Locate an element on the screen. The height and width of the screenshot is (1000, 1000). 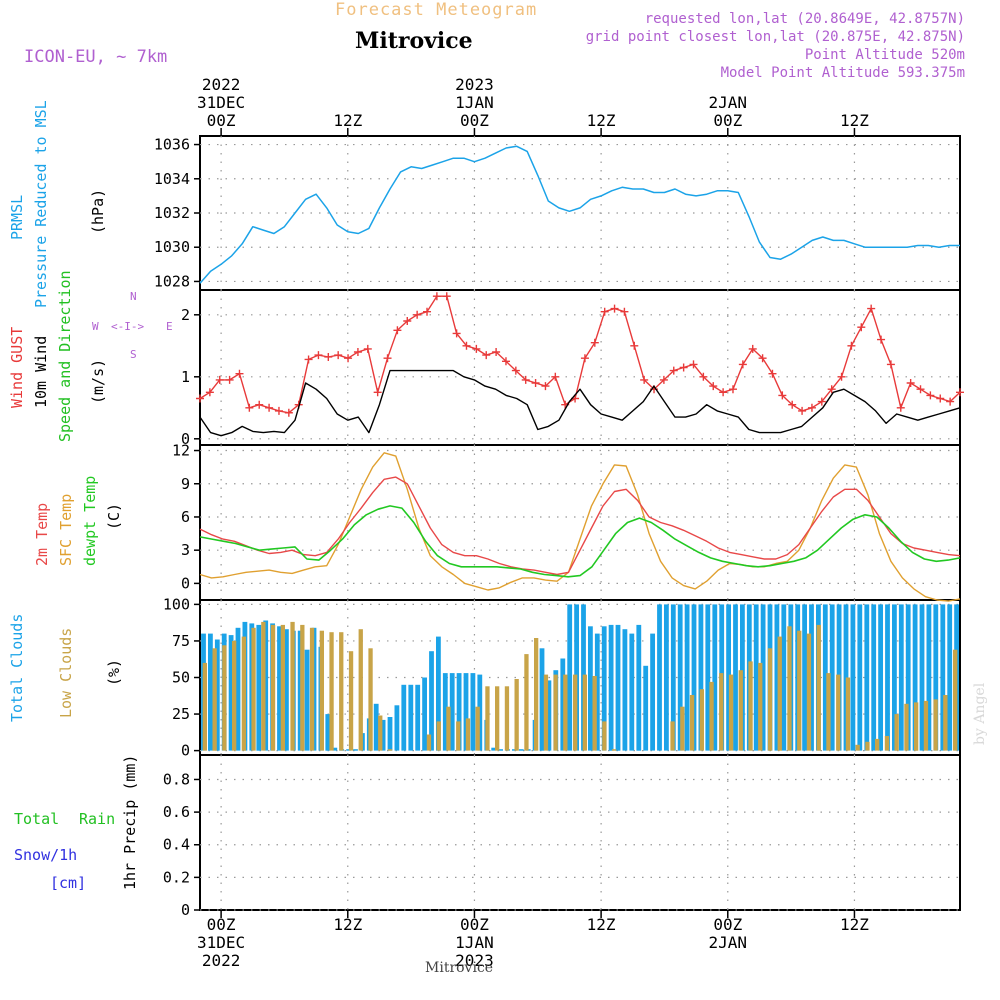
clouds-ytick-label: 100 is located at coordinates (176, 604).